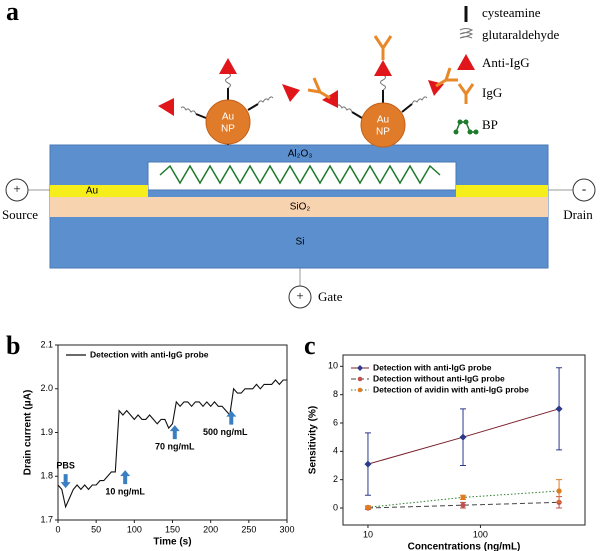 The height and width of the screenshot is (551, 600). What do you see at coordinates (92, 191) in the screenshot?
I see `layer-label: Au` at bounding box center [92, 191].